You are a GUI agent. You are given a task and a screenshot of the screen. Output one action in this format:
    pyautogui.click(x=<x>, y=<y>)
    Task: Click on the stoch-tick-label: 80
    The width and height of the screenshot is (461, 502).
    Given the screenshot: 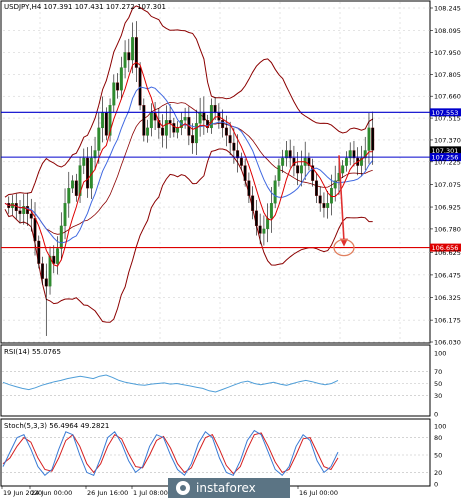 What is the action you would take?
    pyautogui.click(x=438, y=438)
    